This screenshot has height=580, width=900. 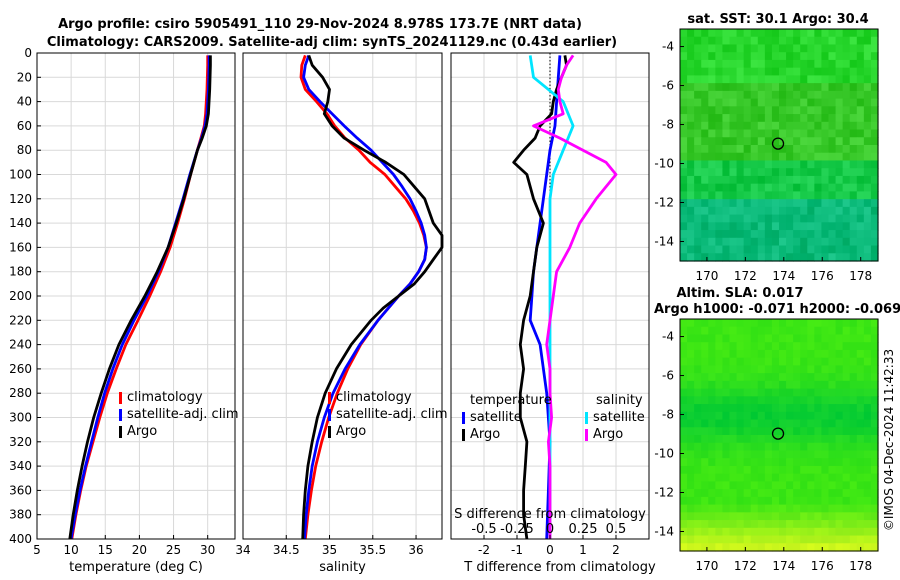 I want to click on x-tick-label: 172, so click(x=745, y=276).